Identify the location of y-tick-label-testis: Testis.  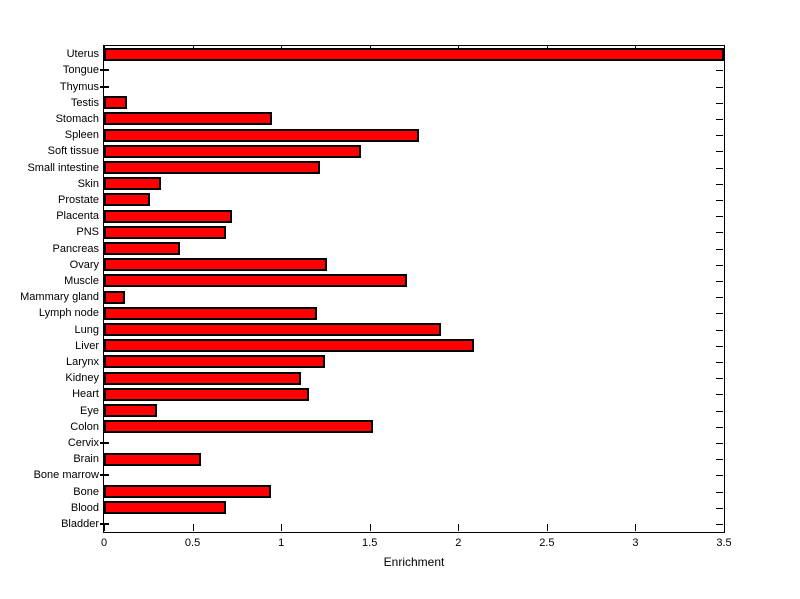
(84, 102).